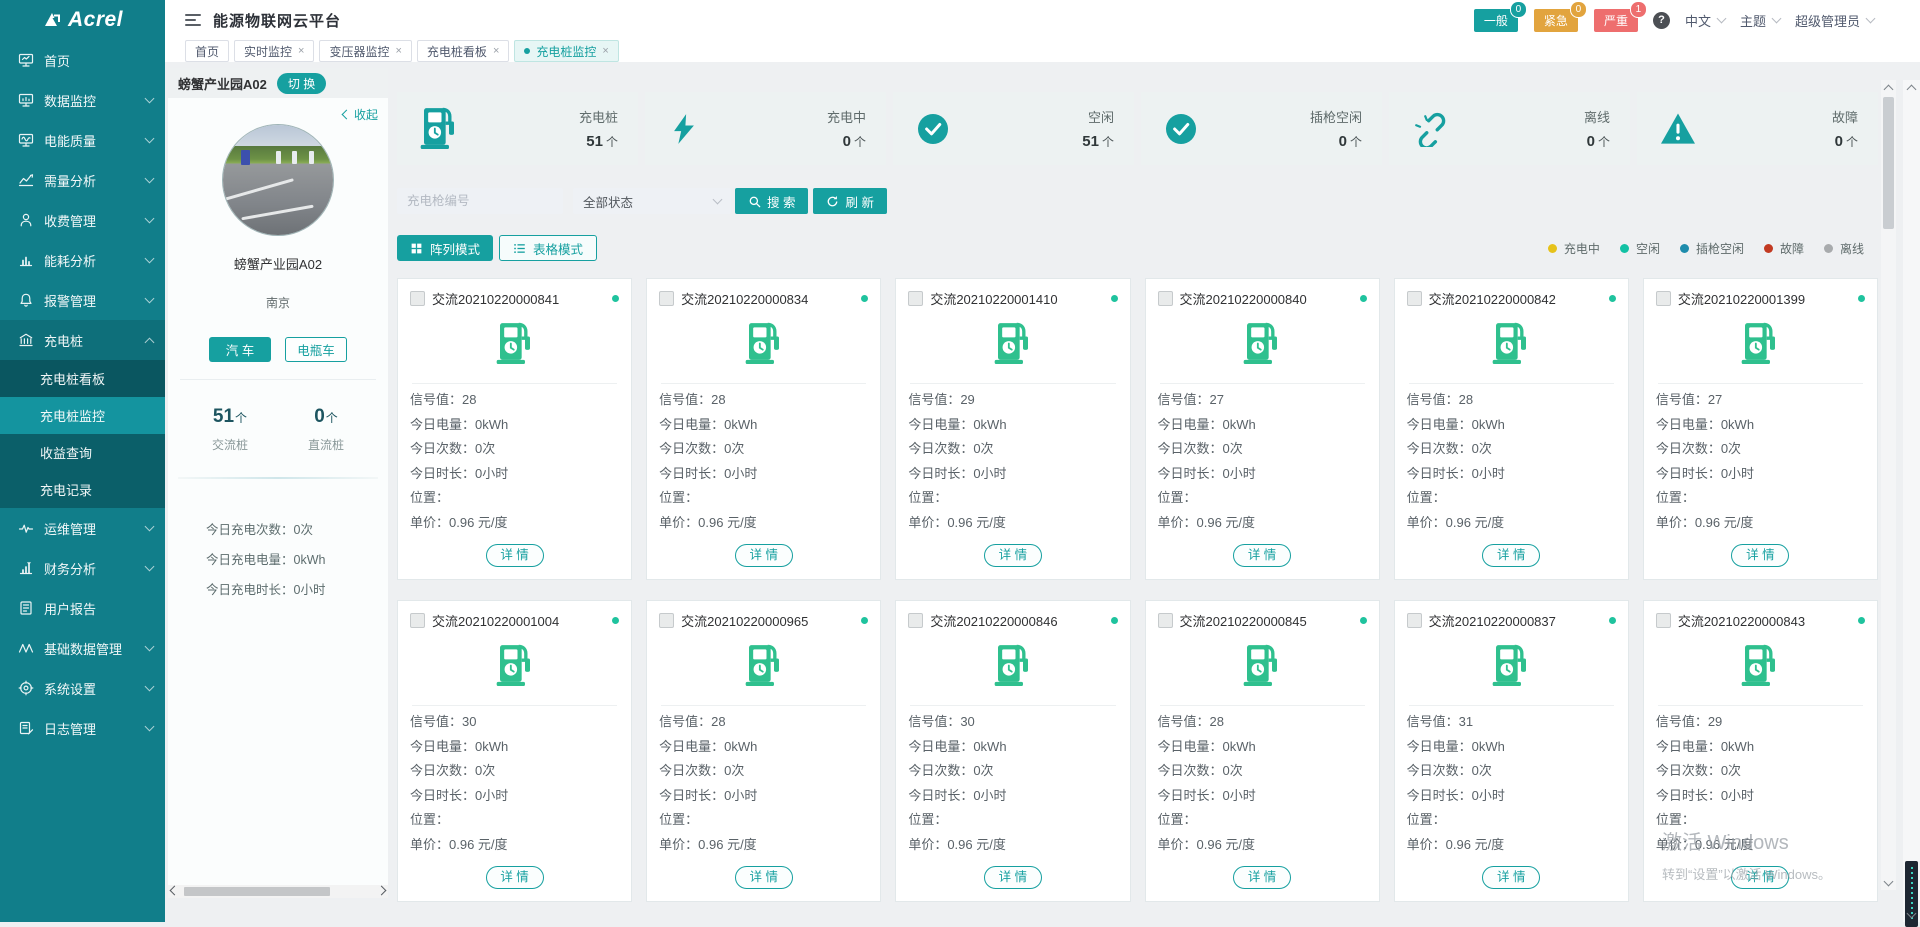 Image resolution: width=1920 pixels, height=927 pixels. Describe the element at coordinates (1697, 21) in the screenshot. I see `language-label: 中文` at that location.